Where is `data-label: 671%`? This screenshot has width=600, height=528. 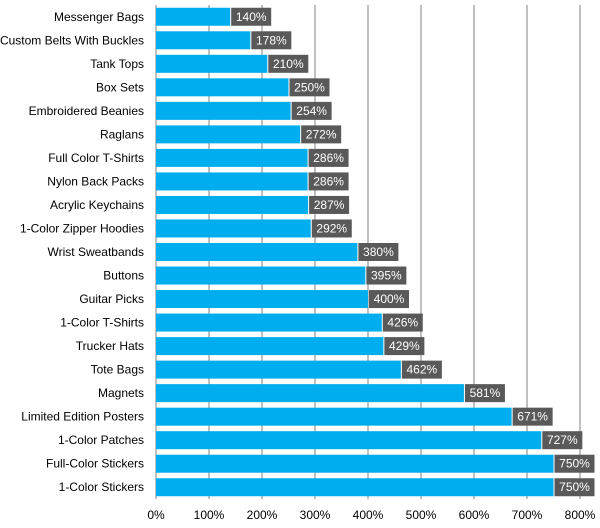 data-label: 671% is located at coordinates (532, 417).